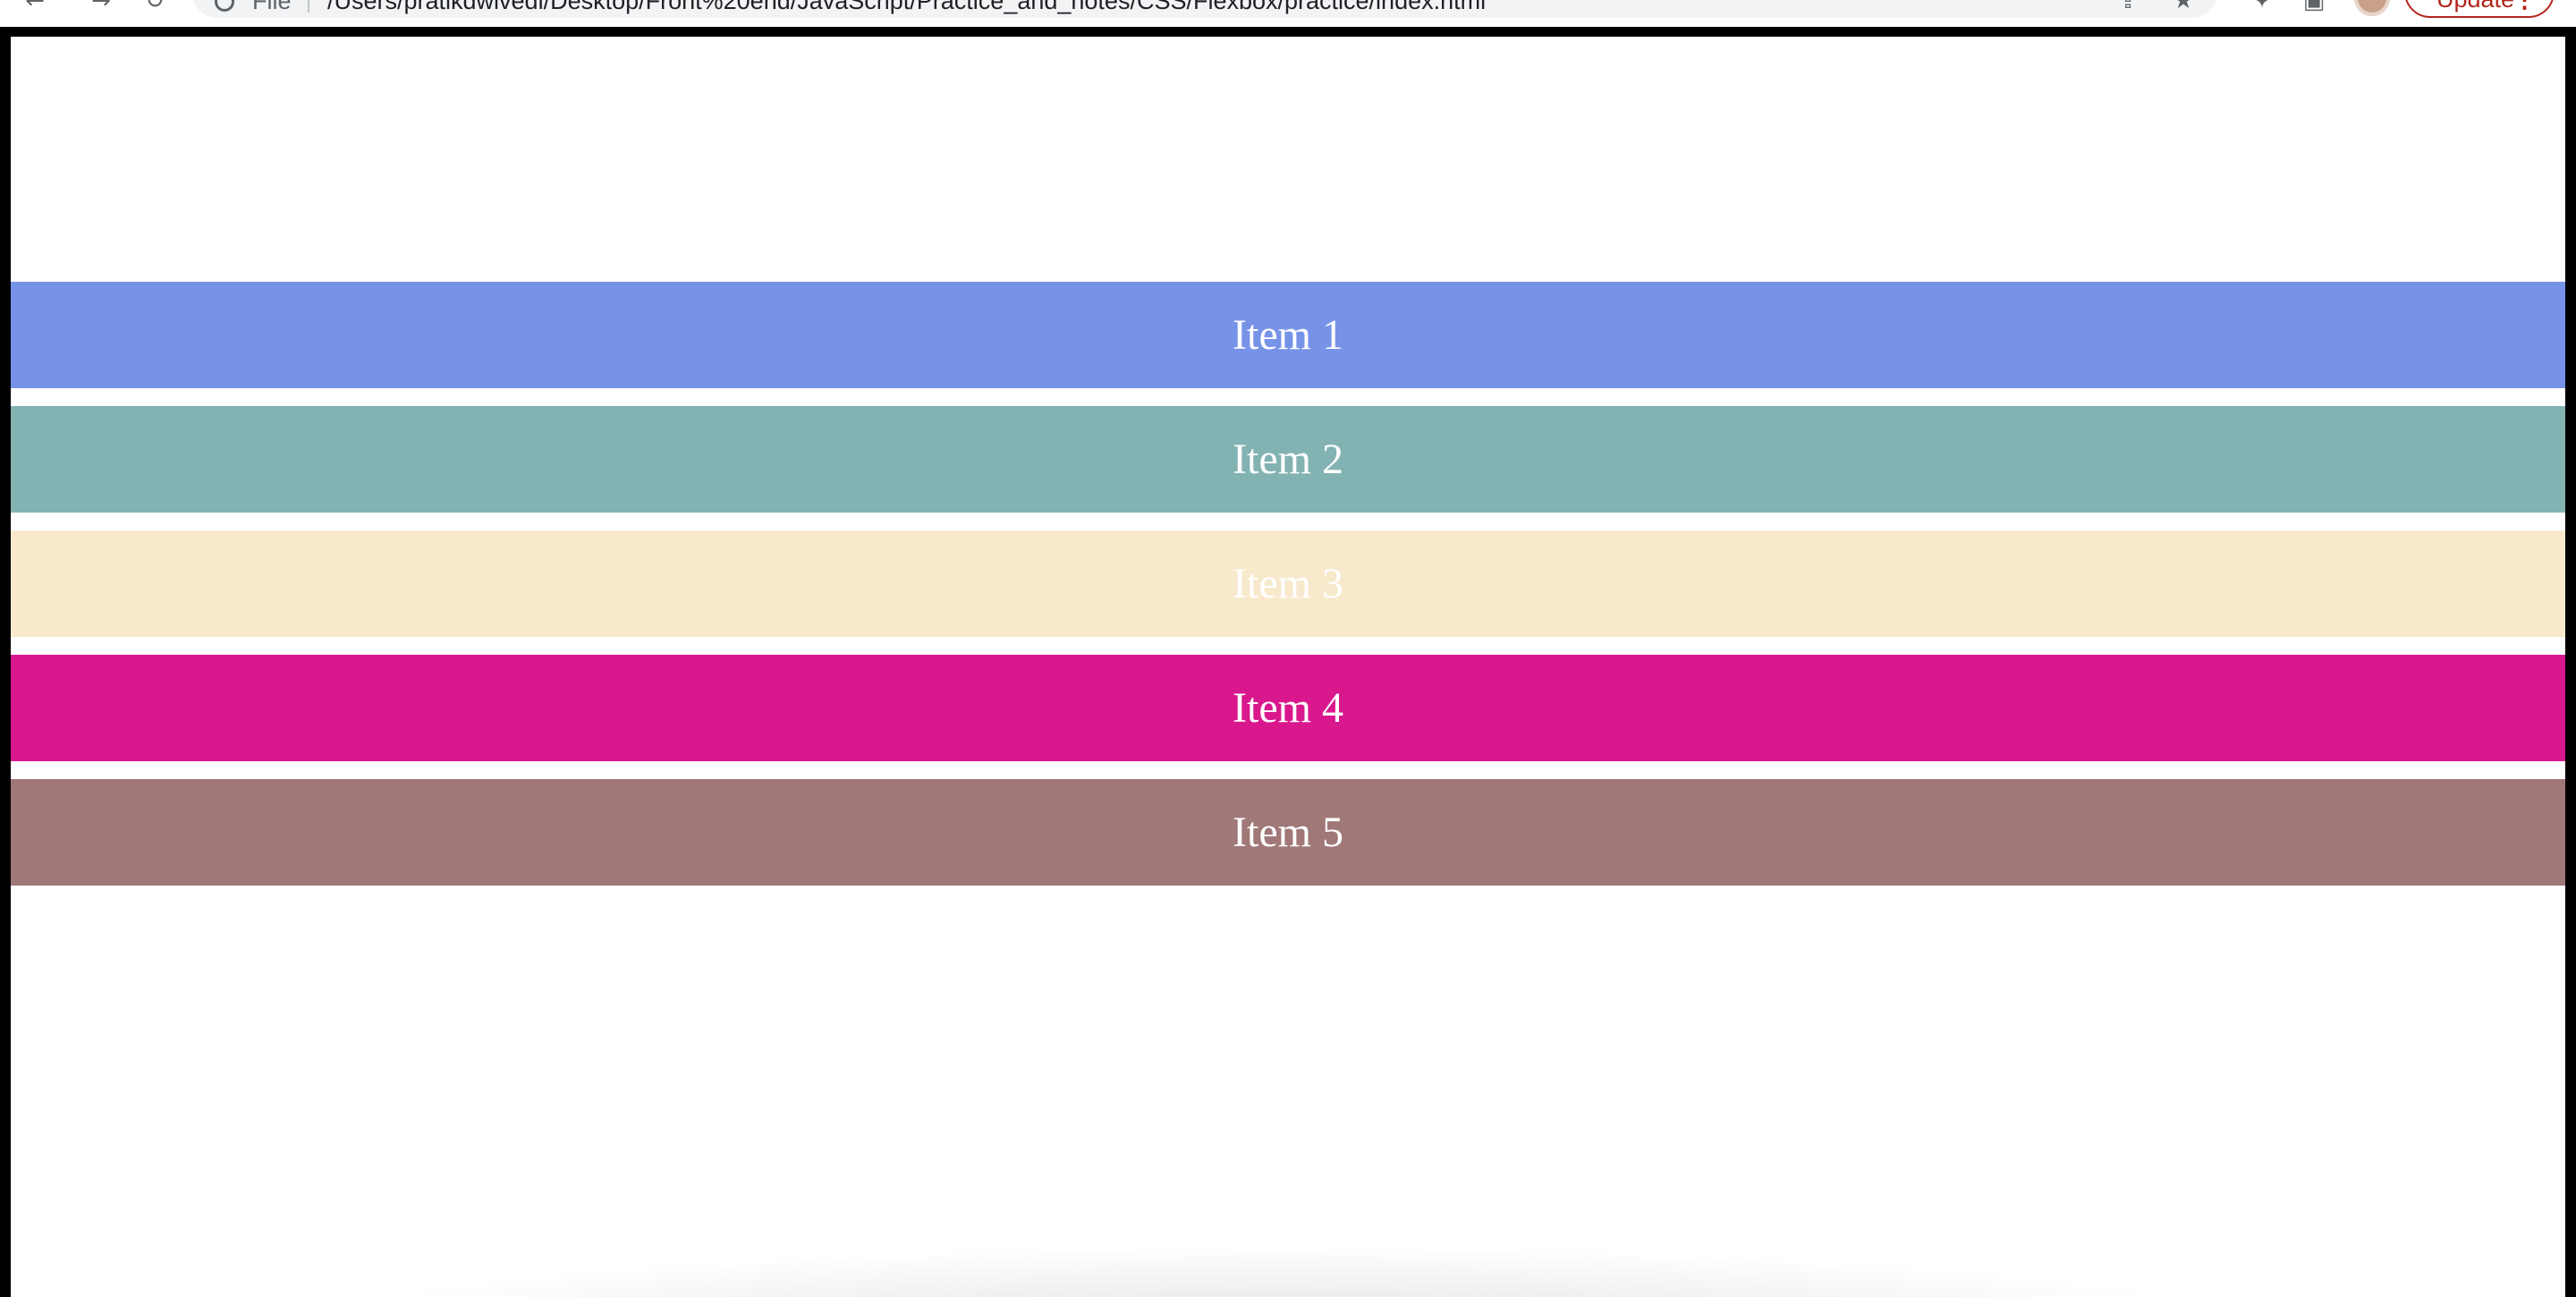 This screenshot has height=1297, width=2576. I want to click on address-divider, so click(308, 6).